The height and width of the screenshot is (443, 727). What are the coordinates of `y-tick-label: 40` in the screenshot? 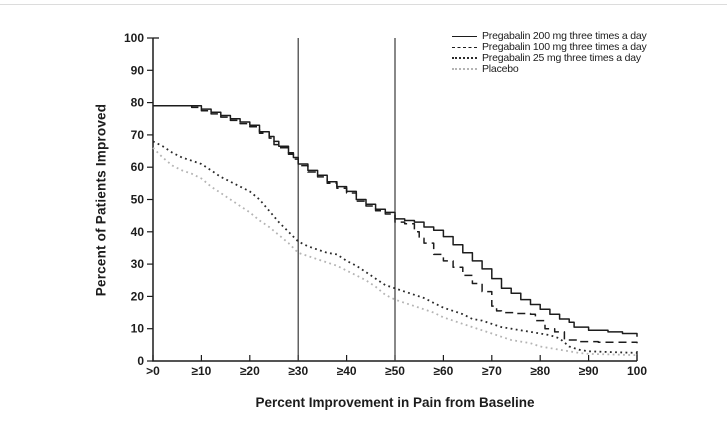 It's located at (138, 232).